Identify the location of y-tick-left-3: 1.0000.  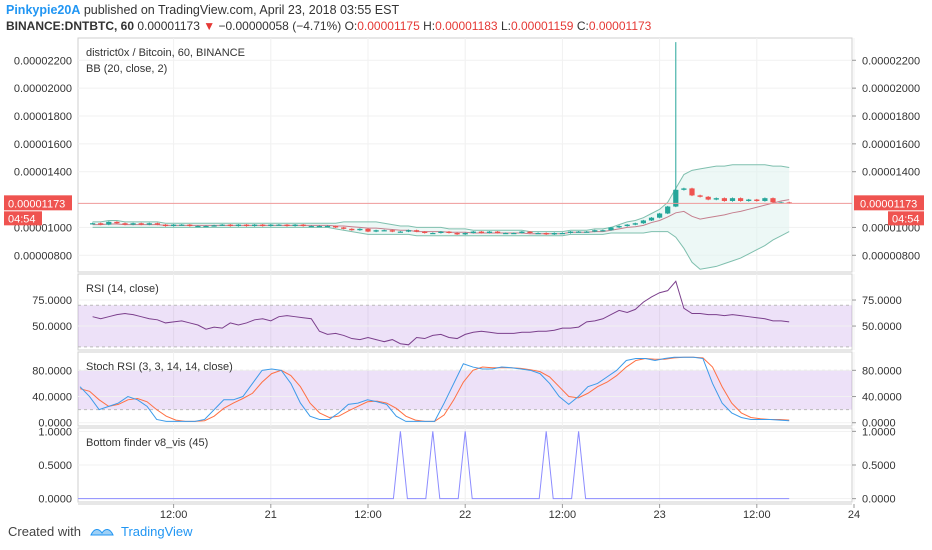
(55, 432).